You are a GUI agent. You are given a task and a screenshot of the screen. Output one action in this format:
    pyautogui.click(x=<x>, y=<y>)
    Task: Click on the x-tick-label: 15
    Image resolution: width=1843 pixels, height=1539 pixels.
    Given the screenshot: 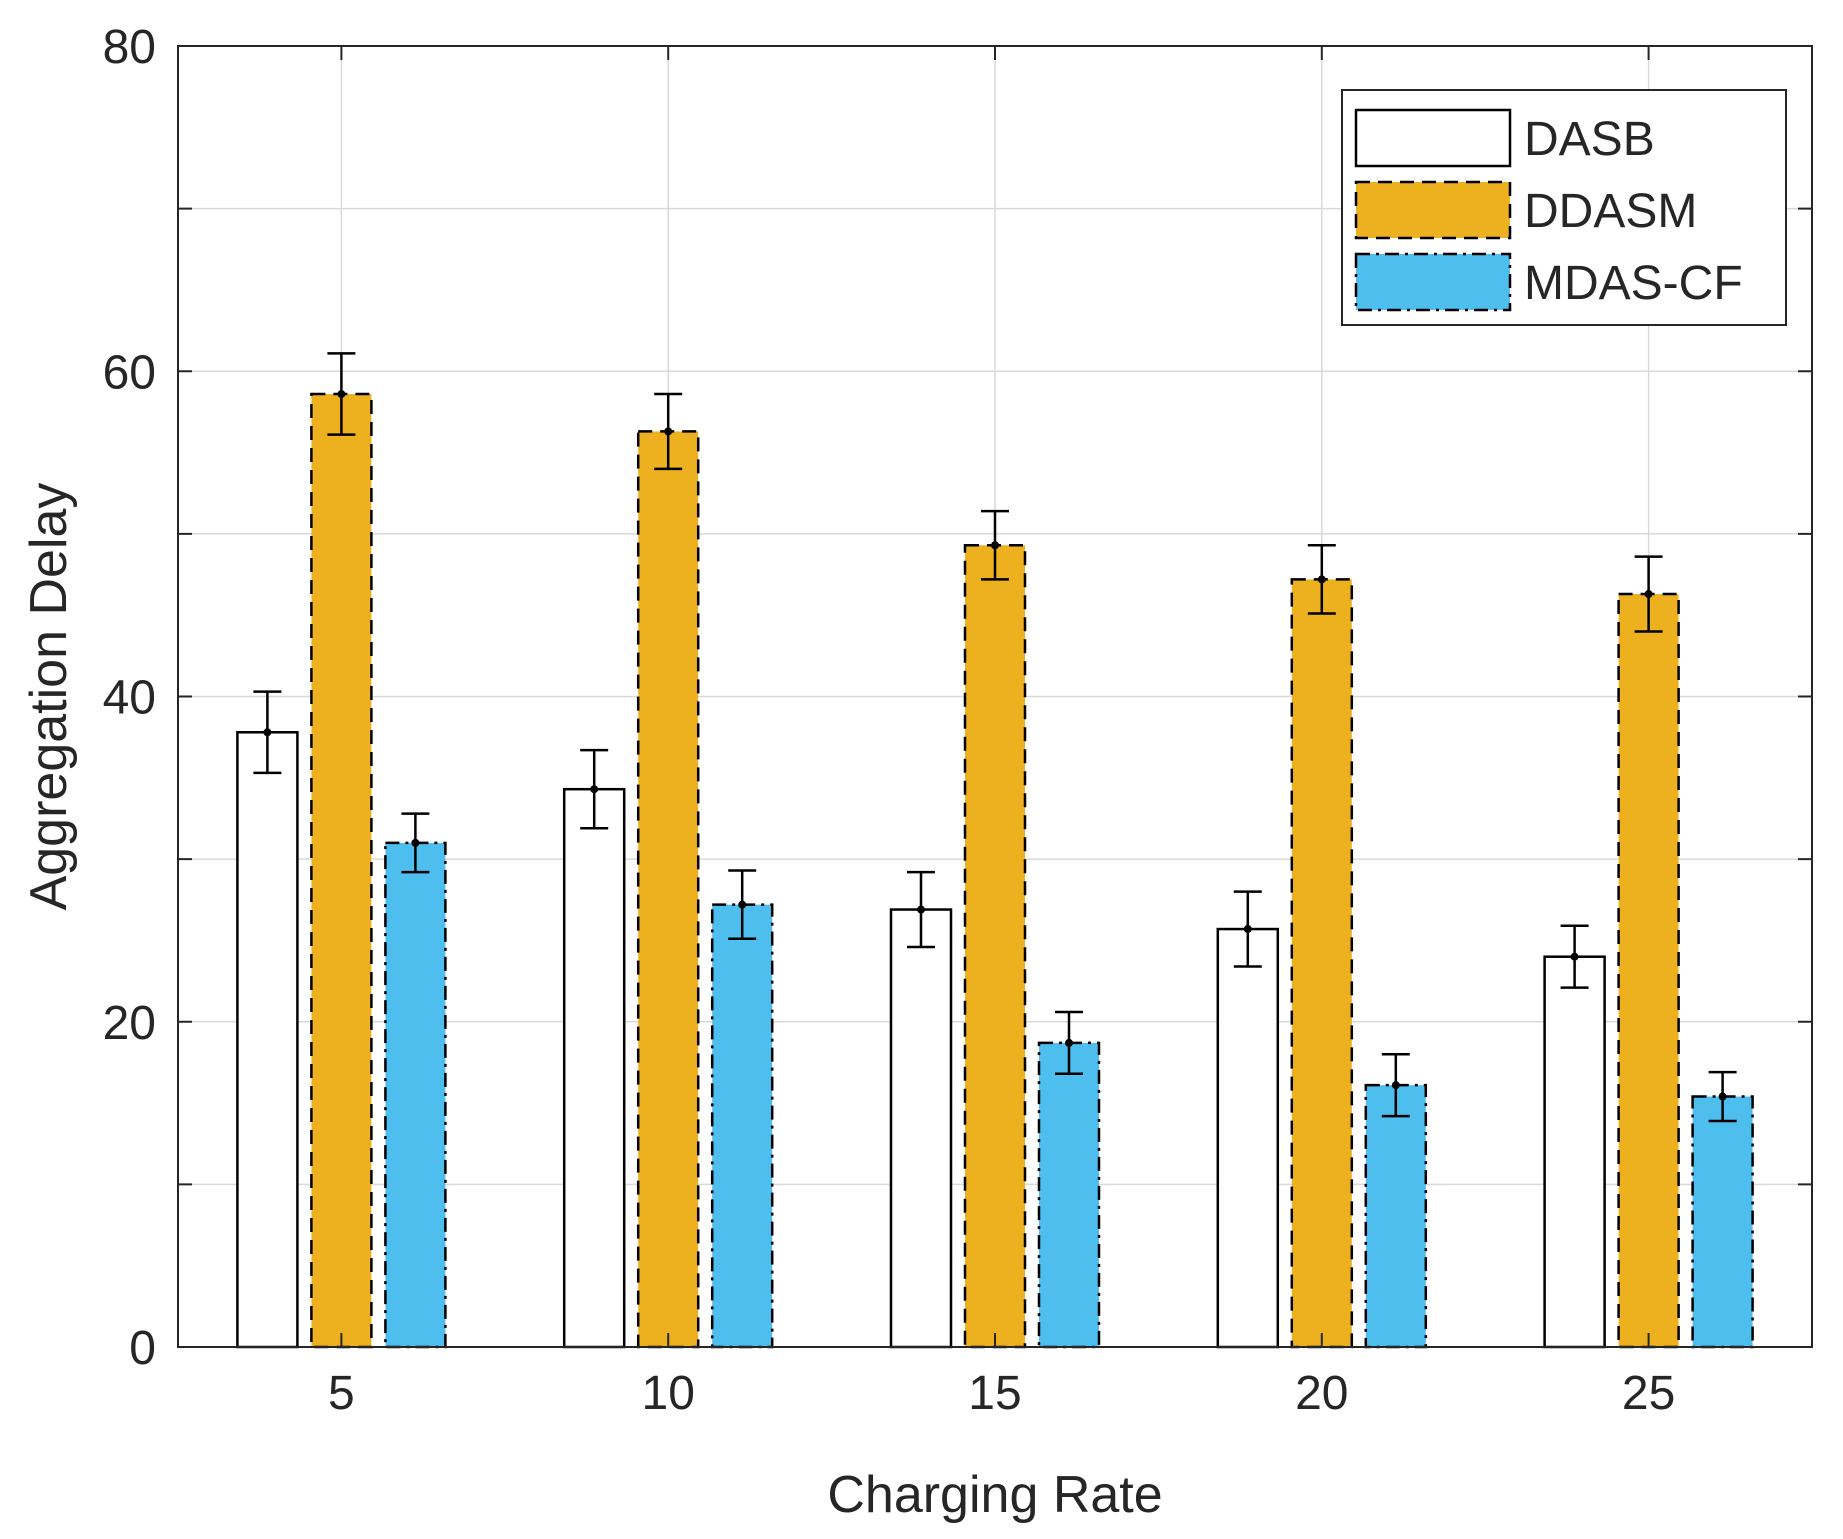 What is the action you would take?
    pyautogui.click(x=994, y=1393)
    